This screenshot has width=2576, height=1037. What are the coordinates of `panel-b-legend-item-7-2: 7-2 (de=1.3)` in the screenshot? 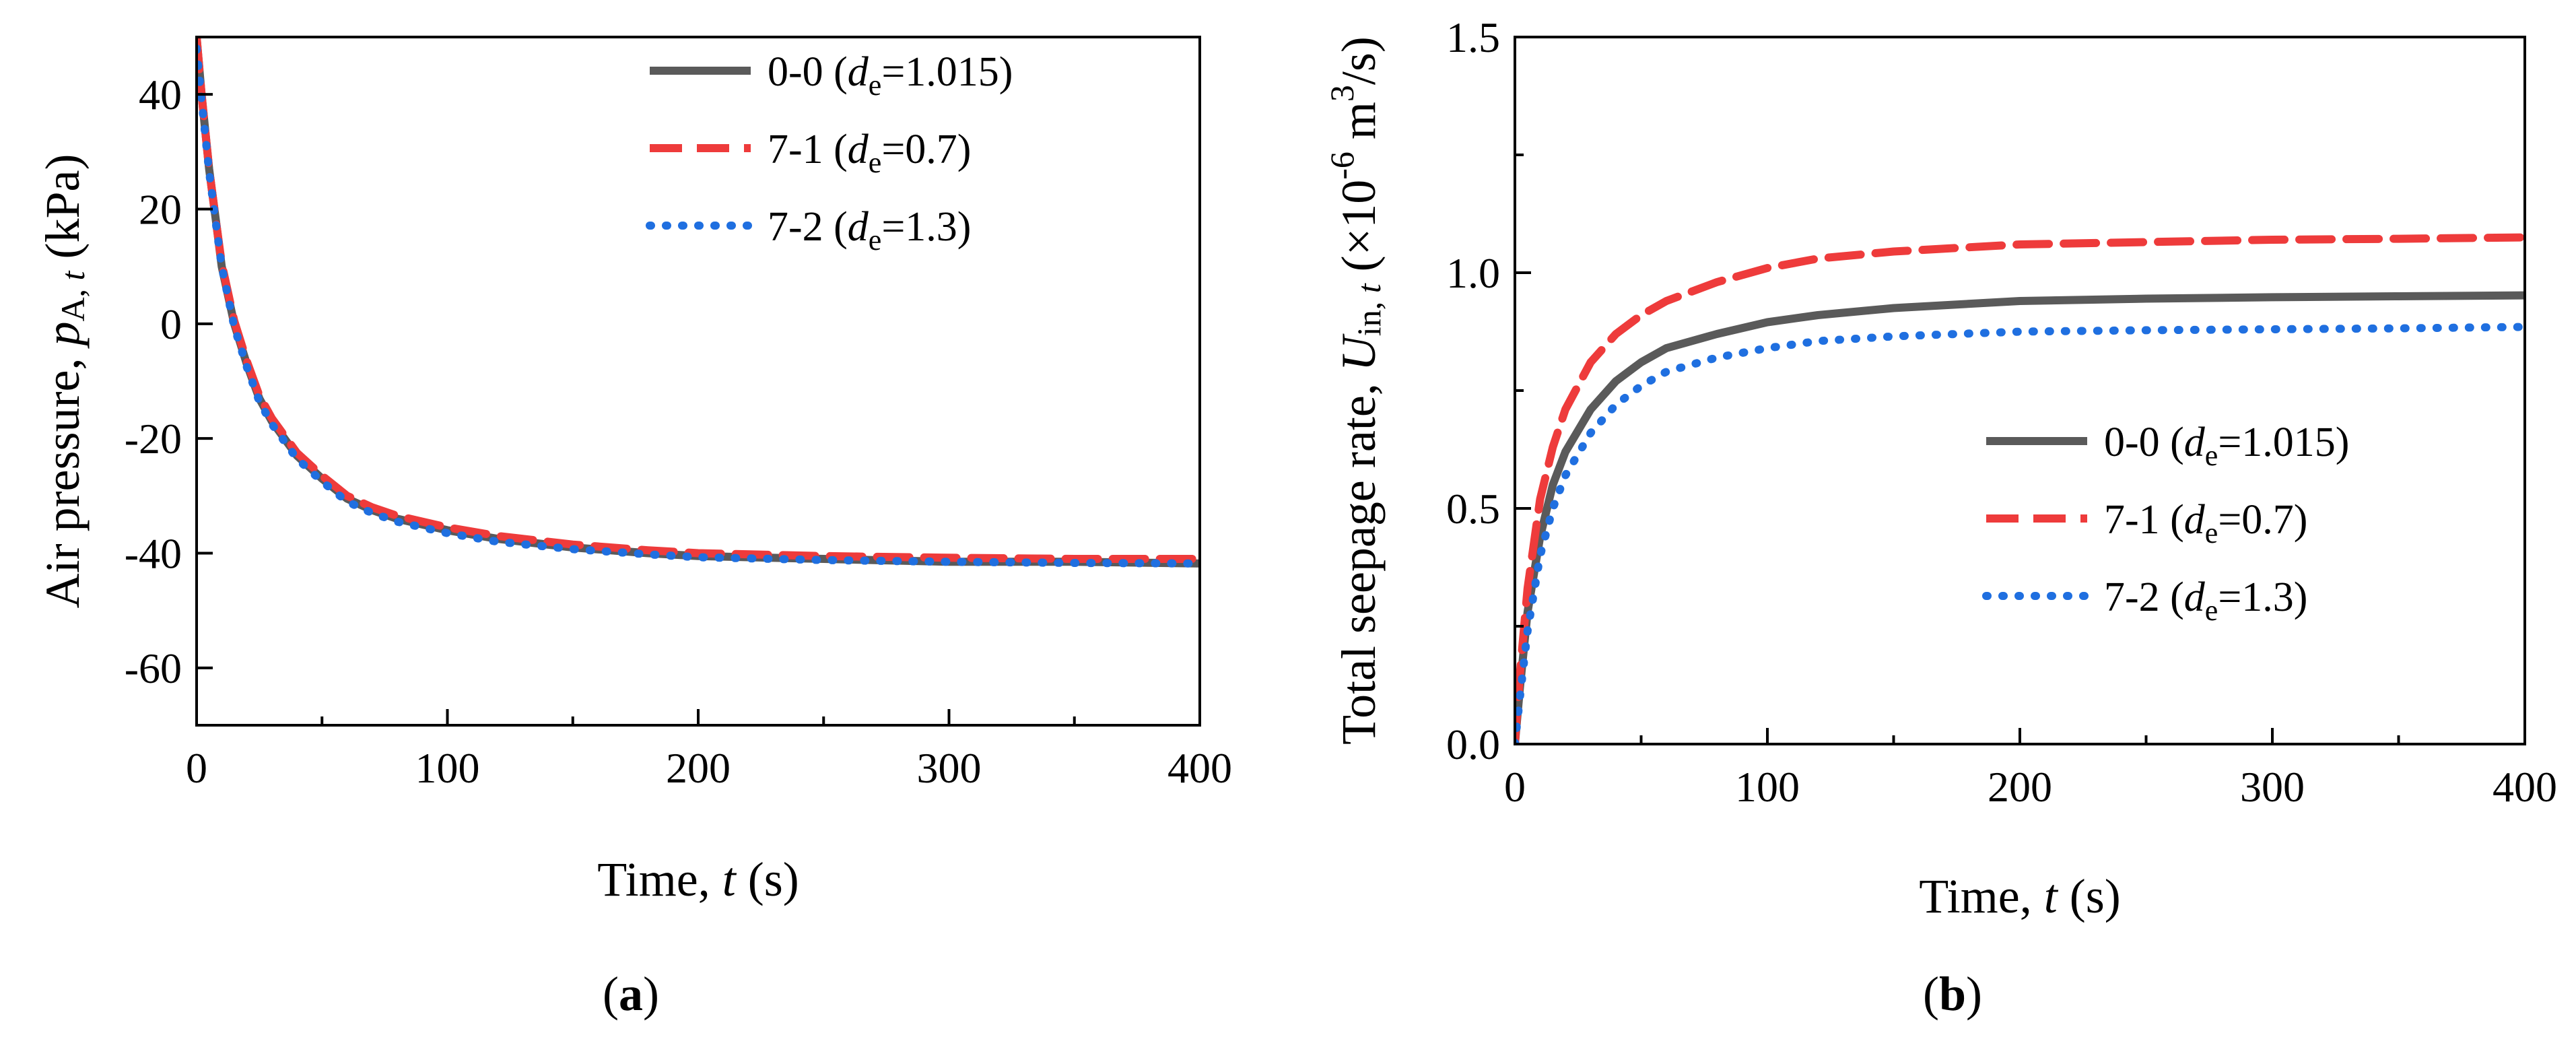 It's located at (2144, 601).